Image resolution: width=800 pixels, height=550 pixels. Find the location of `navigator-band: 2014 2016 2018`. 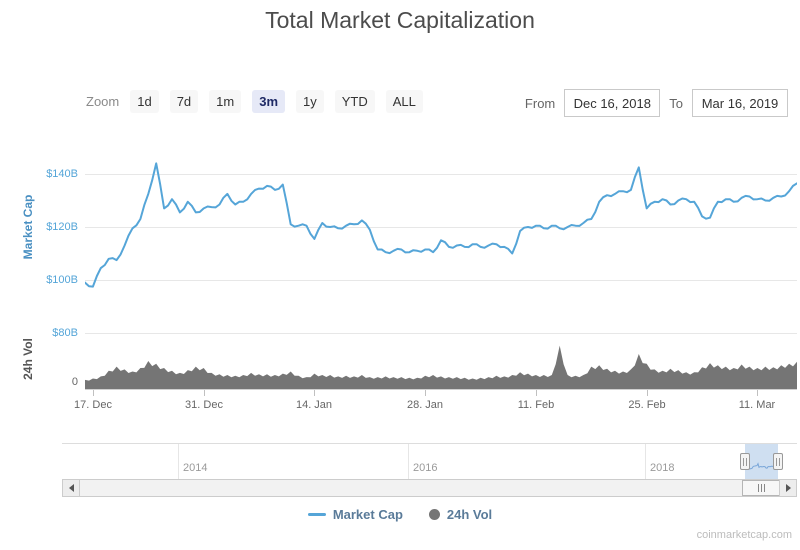

navigator-band: 2014 2016 2018 is located at coordinates (429, 461).